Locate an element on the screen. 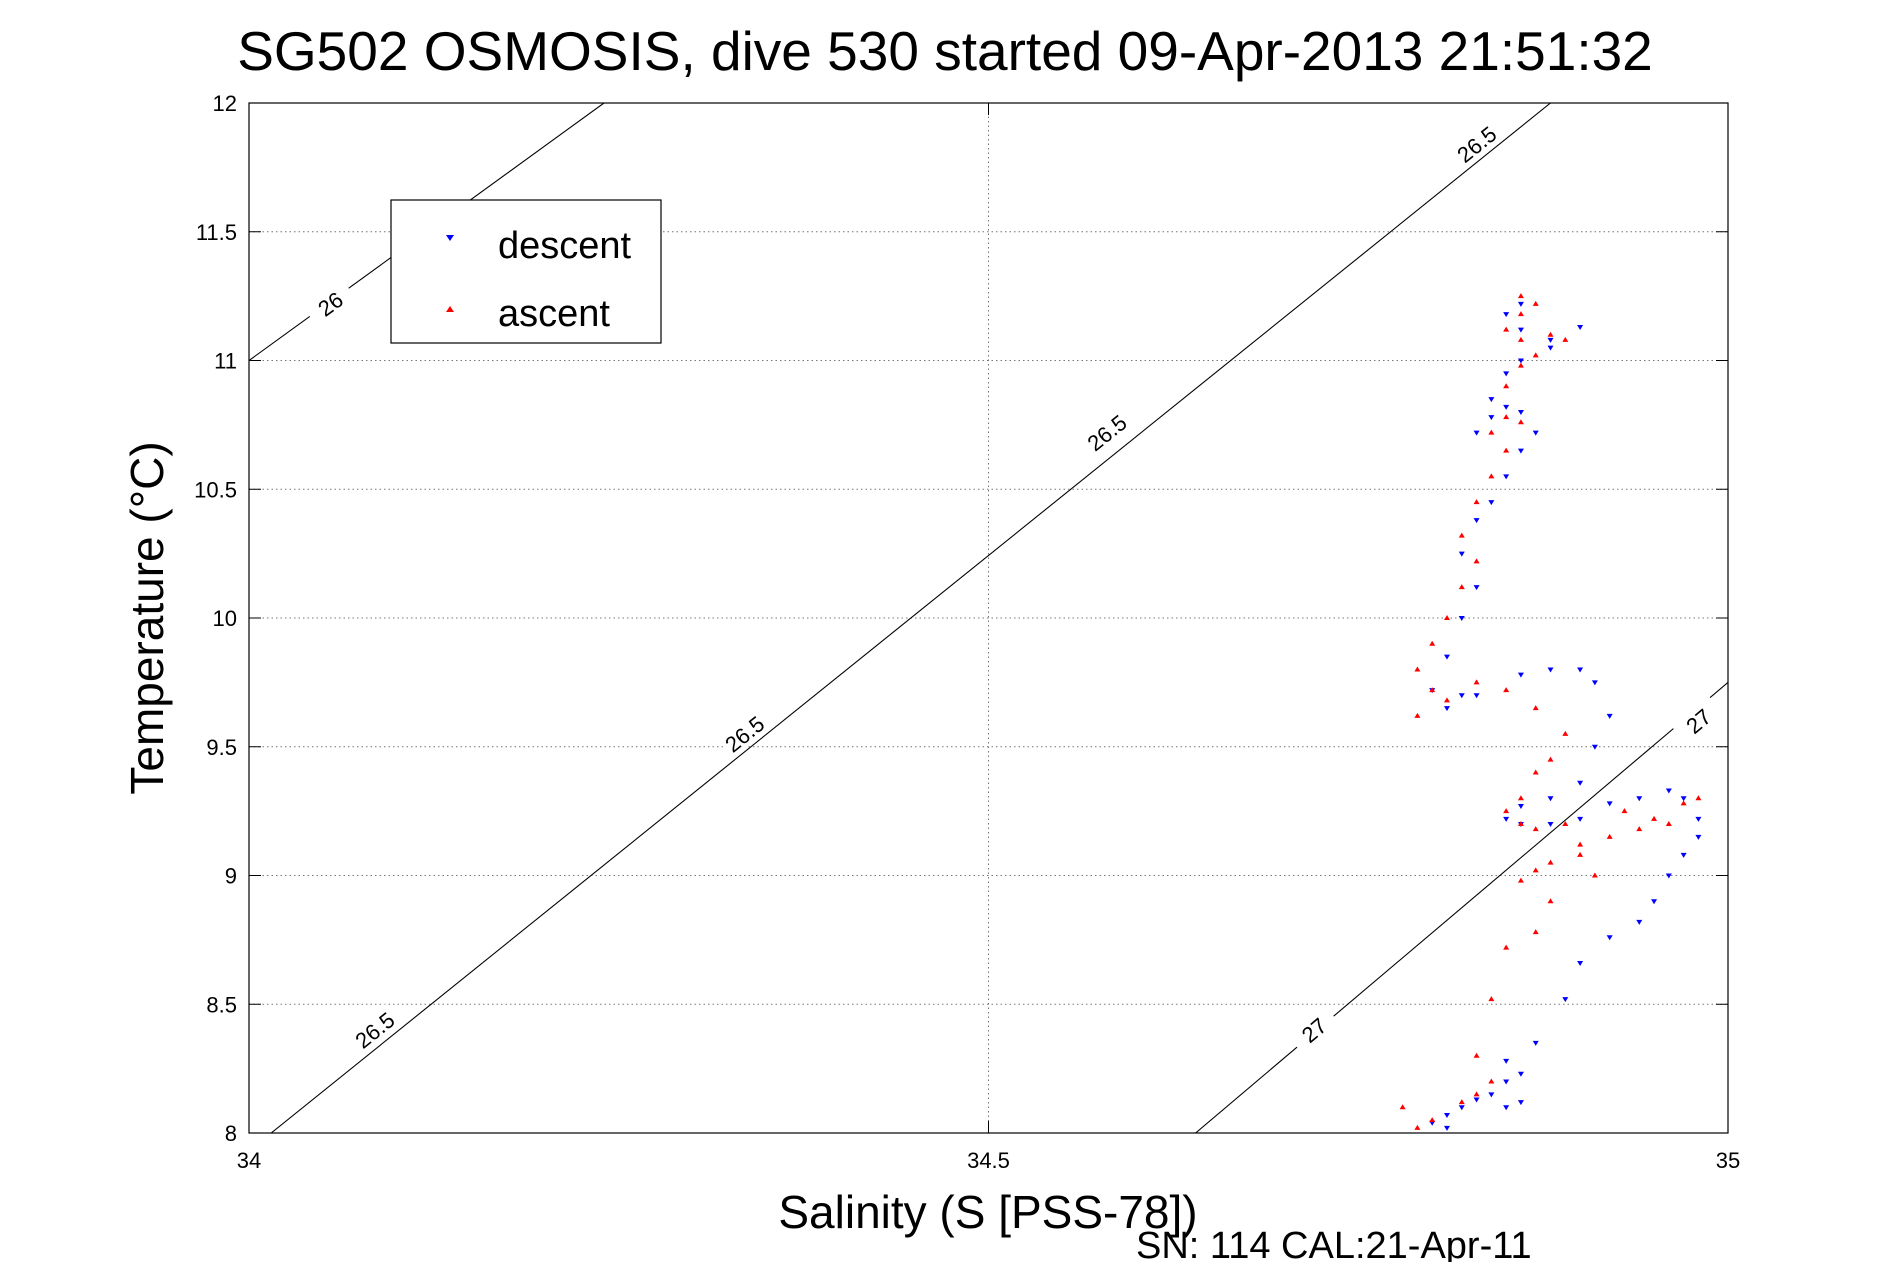  legend-descent-marker is located at coordinates (450, 238).